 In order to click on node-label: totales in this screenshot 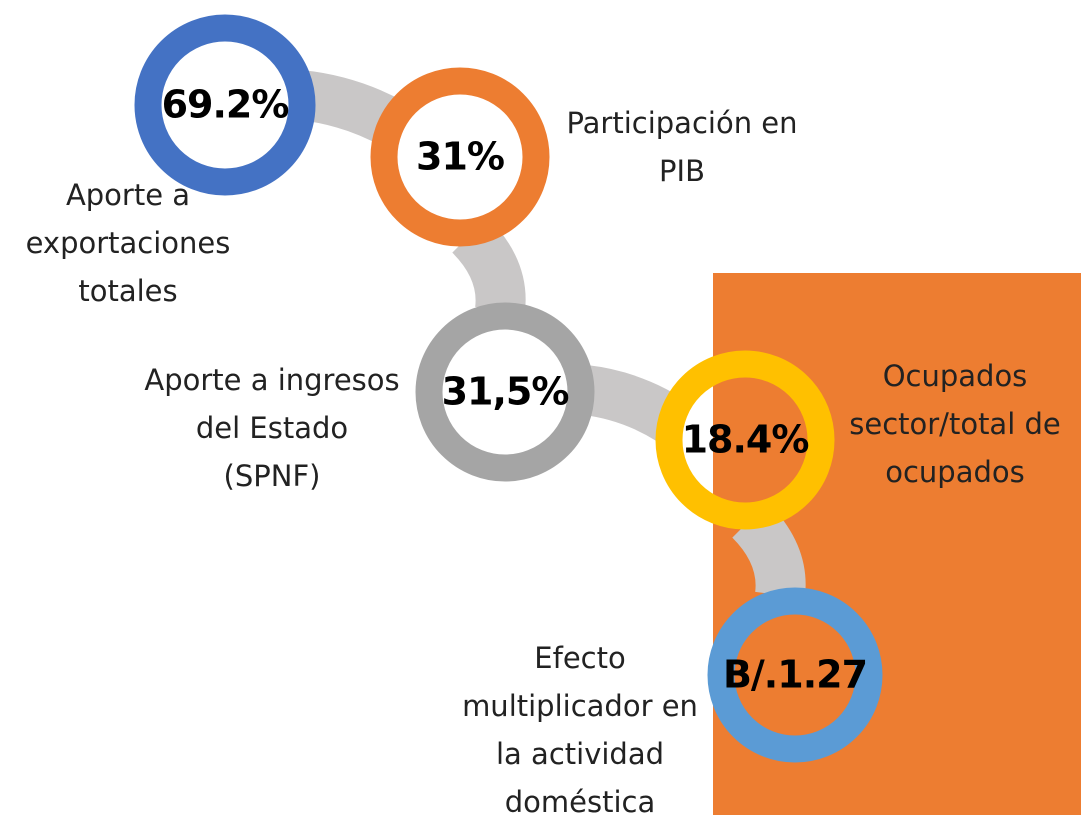, I will do `click(127, 291)`.